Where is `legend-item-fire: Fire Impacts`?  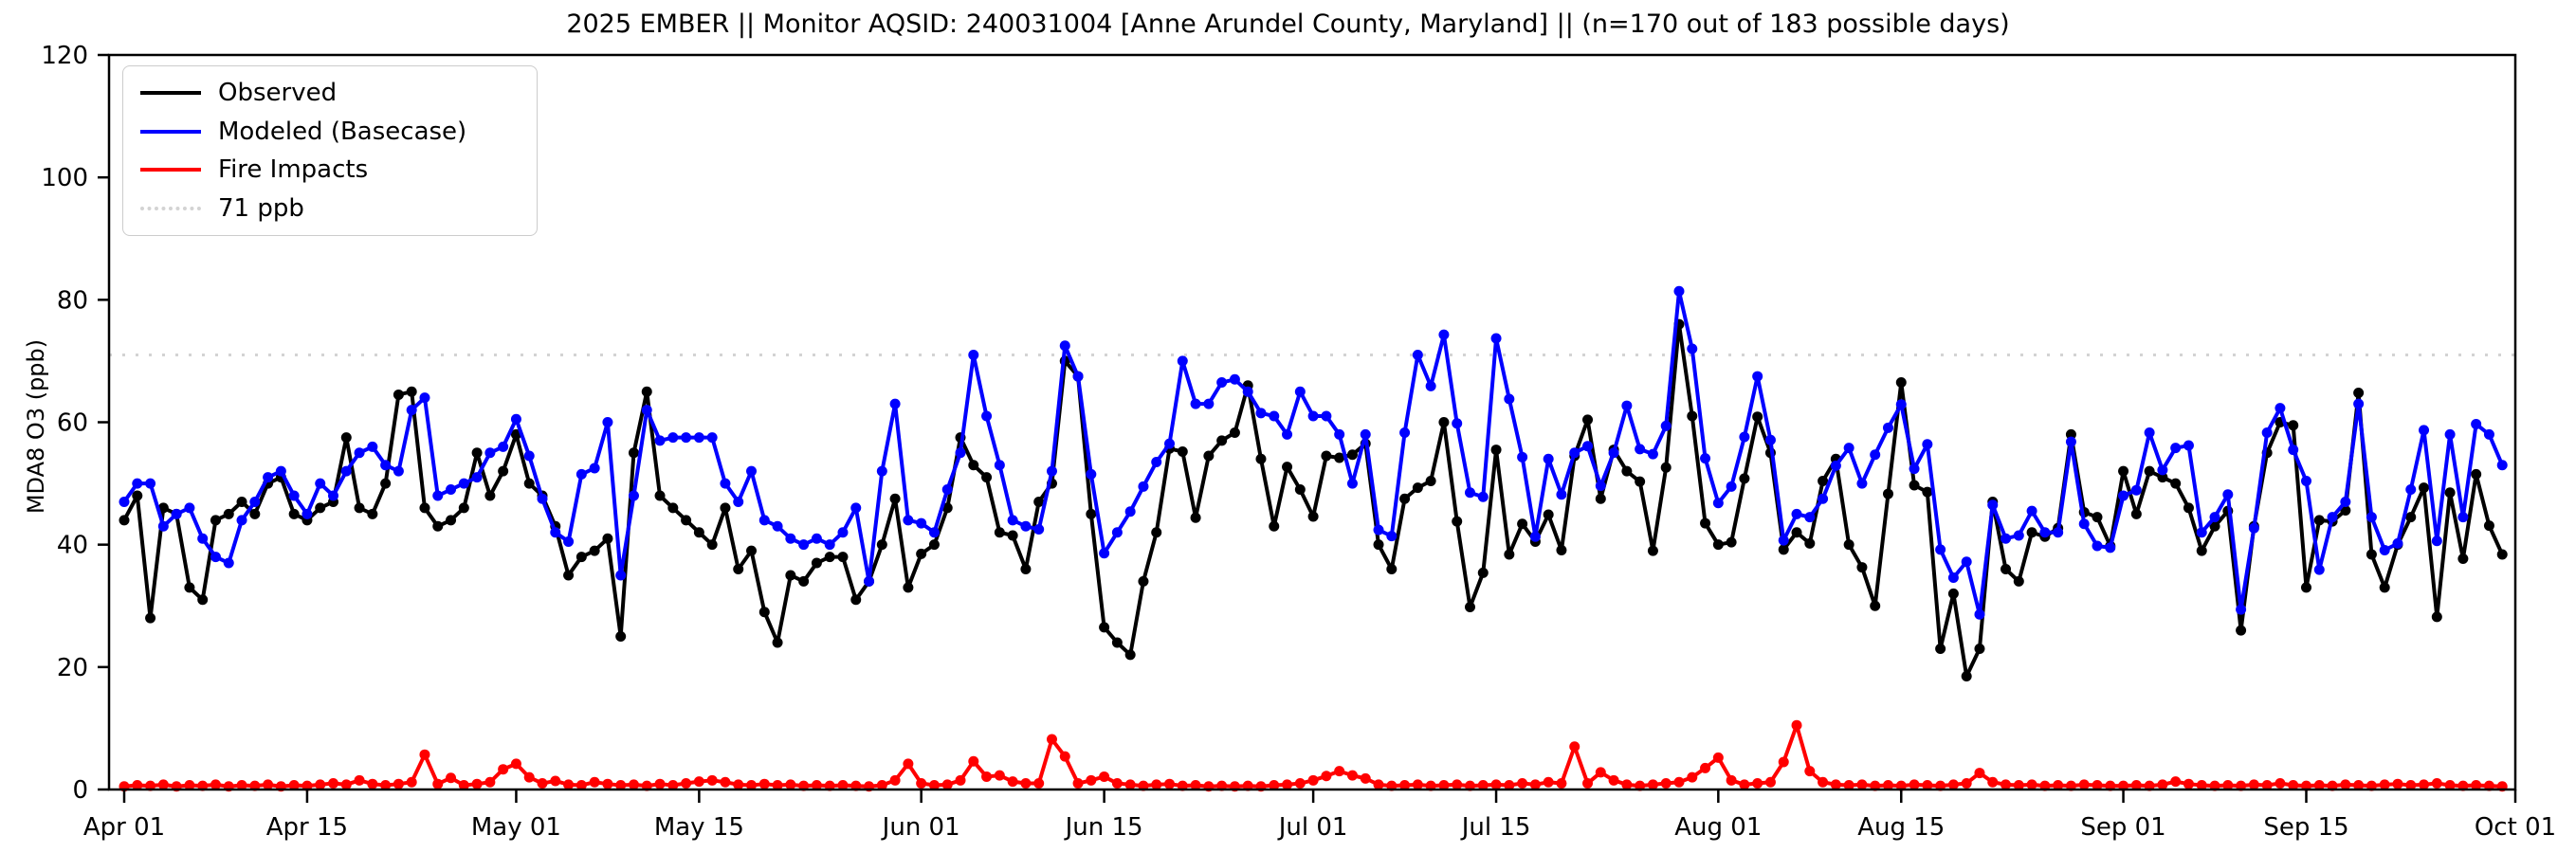 legend-item-fire: Fire Impacts is located at coordinates (330, 169).